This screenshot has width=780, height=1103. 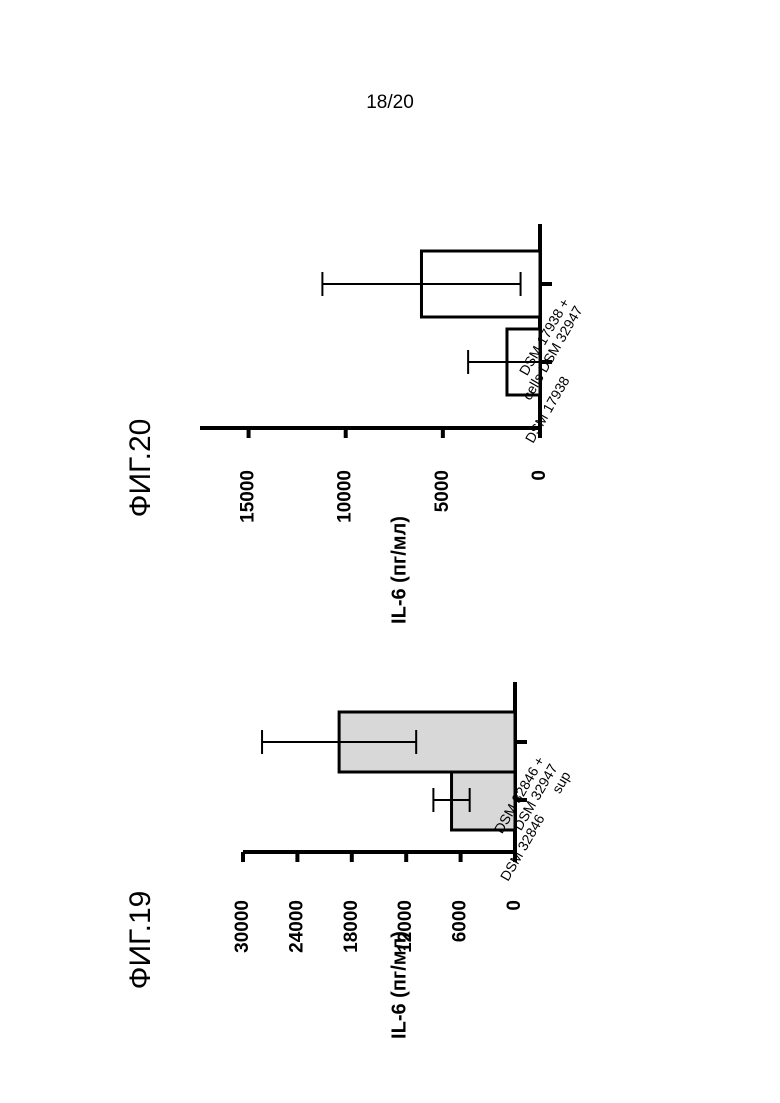 I want to click on value-tick-label: 15000, so click(x=248, y=496).